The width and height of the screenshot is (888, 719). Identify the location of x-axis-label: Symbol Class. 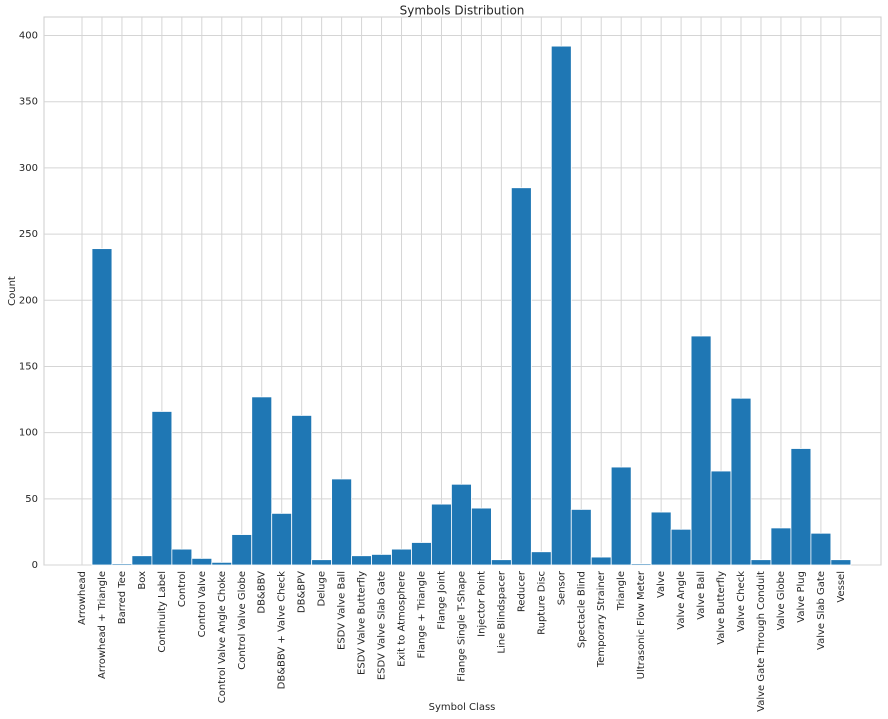
(462, 707).